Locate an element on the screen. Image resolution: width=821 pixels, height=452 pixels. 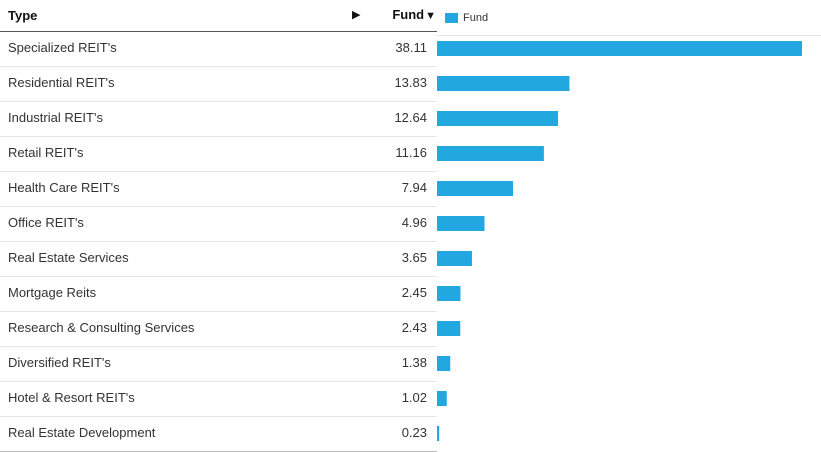
row-fund-value: 3.65 is located at coordinates (414, 257).